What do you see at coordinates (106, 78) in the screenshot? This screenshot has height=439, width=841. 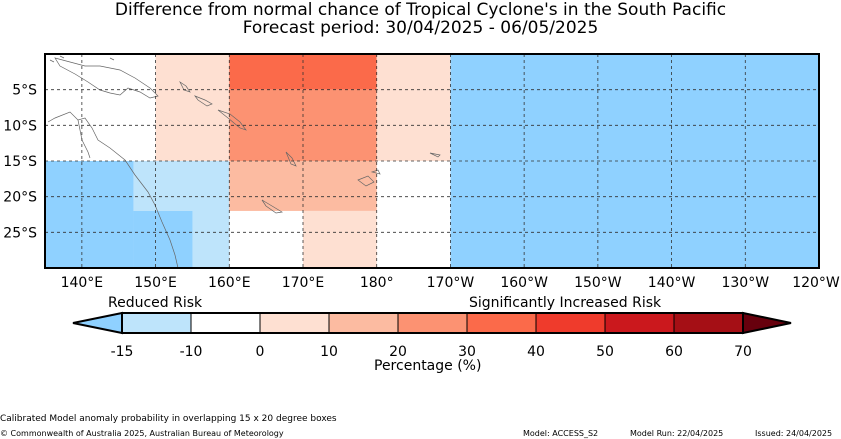 I see `coastline-new-guinea` at bounding box center [106, 78].